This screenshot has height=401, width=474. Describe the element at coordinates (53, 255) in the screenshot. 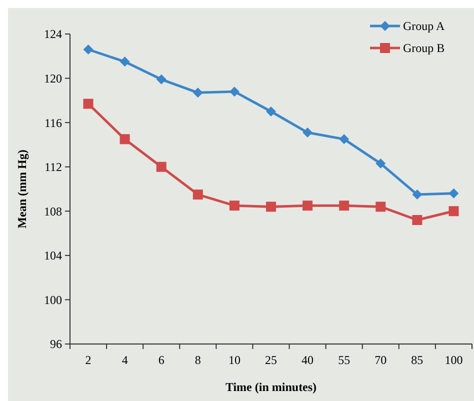

I see `y-tick-label: 104` at that location.